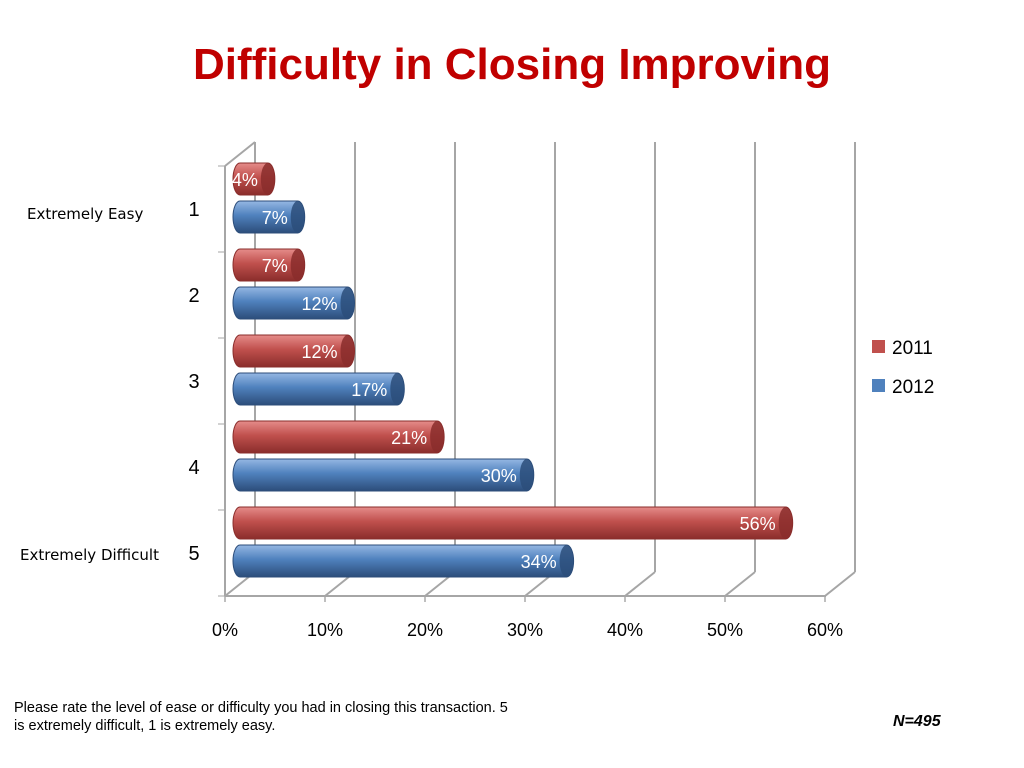 The image size is (1024, 768). Describe the element at coordinates (913, 387) in the screenshot. I see `legend-label-2012: 2012` at that location.